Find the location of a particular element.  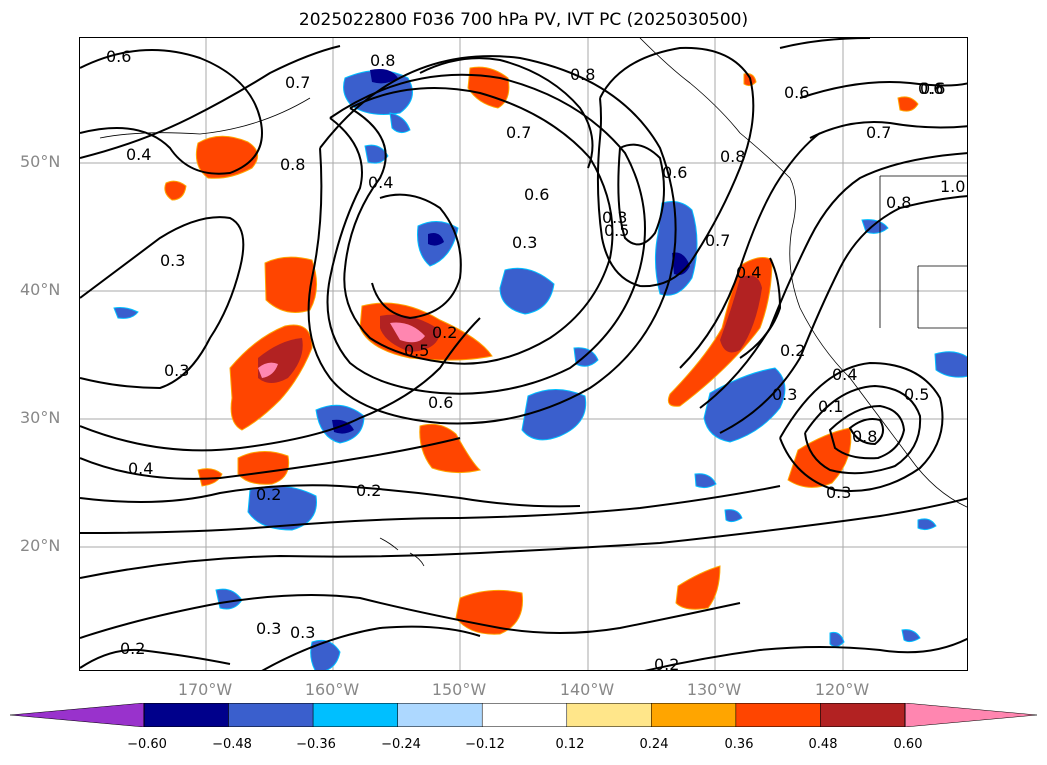

colorbar-tick-label: −0.48 is located at coordinates (232, 744).